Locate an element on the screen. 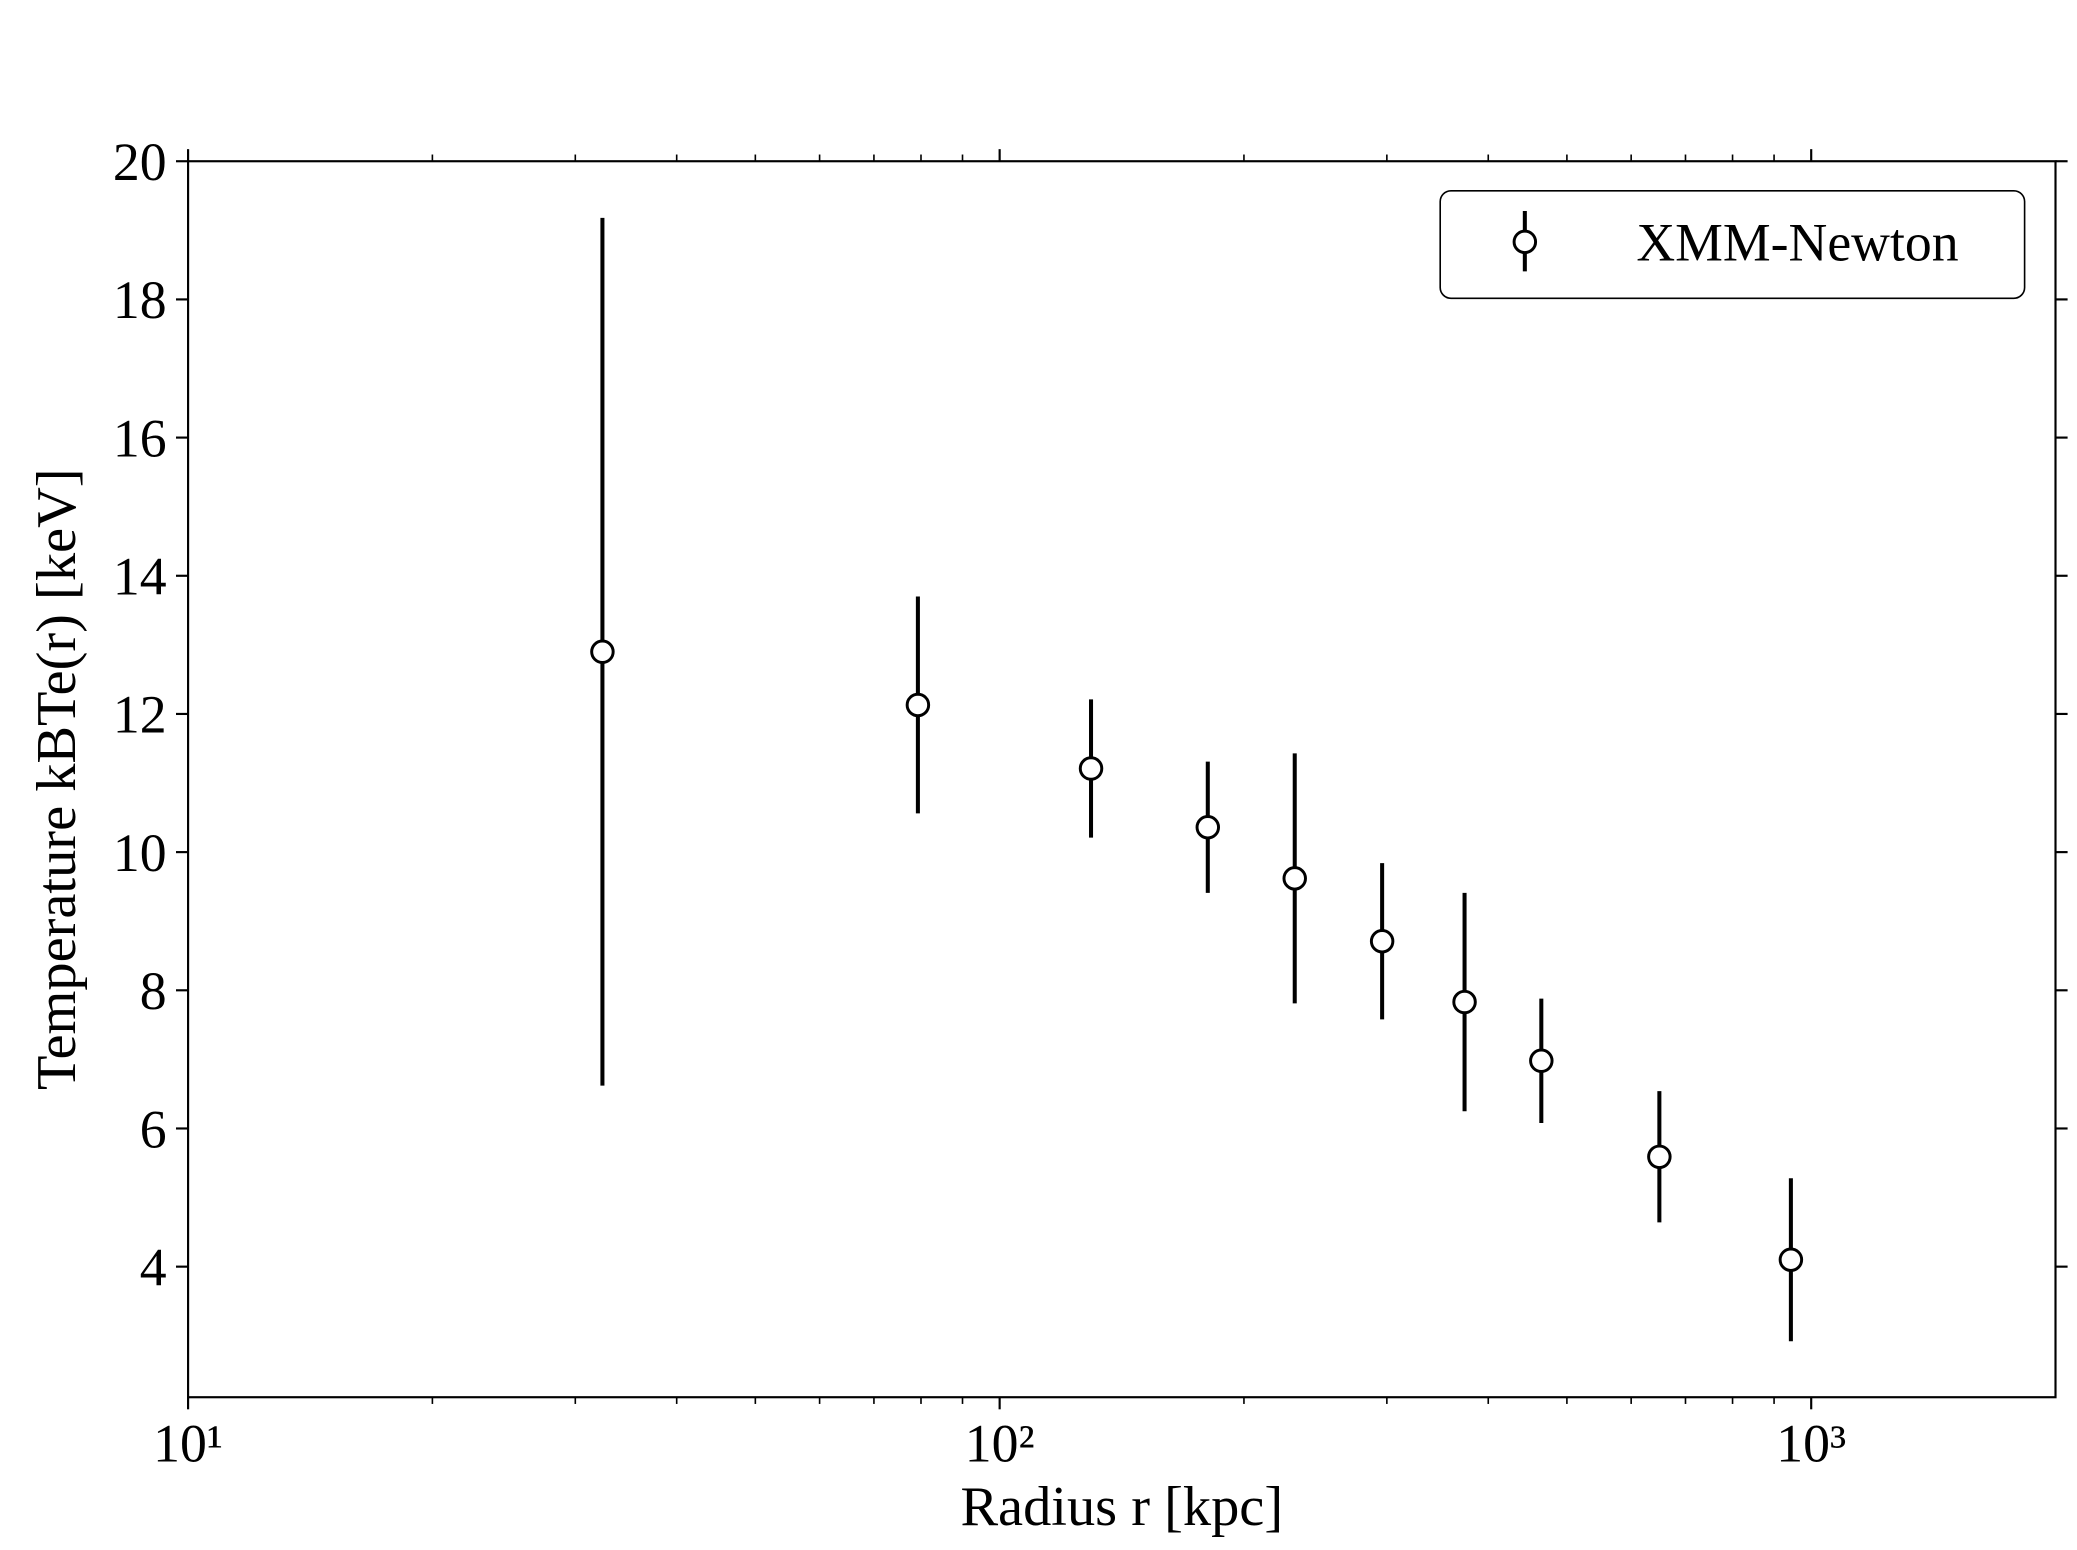 The height and width of the screenshot is (1550, 2077). y-tick-label: 14 is located at coordinates (140, 577).